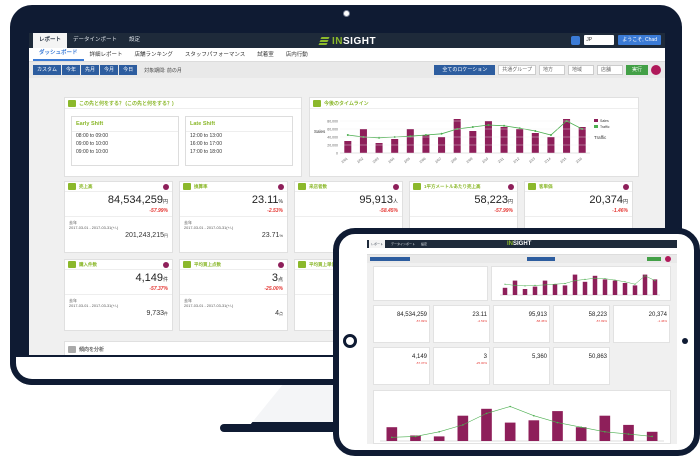 The width and height of the screenshot is (700, 456). I want to click on tab-staff-performance: スタッフパフォーマンス, so click(215, 55).